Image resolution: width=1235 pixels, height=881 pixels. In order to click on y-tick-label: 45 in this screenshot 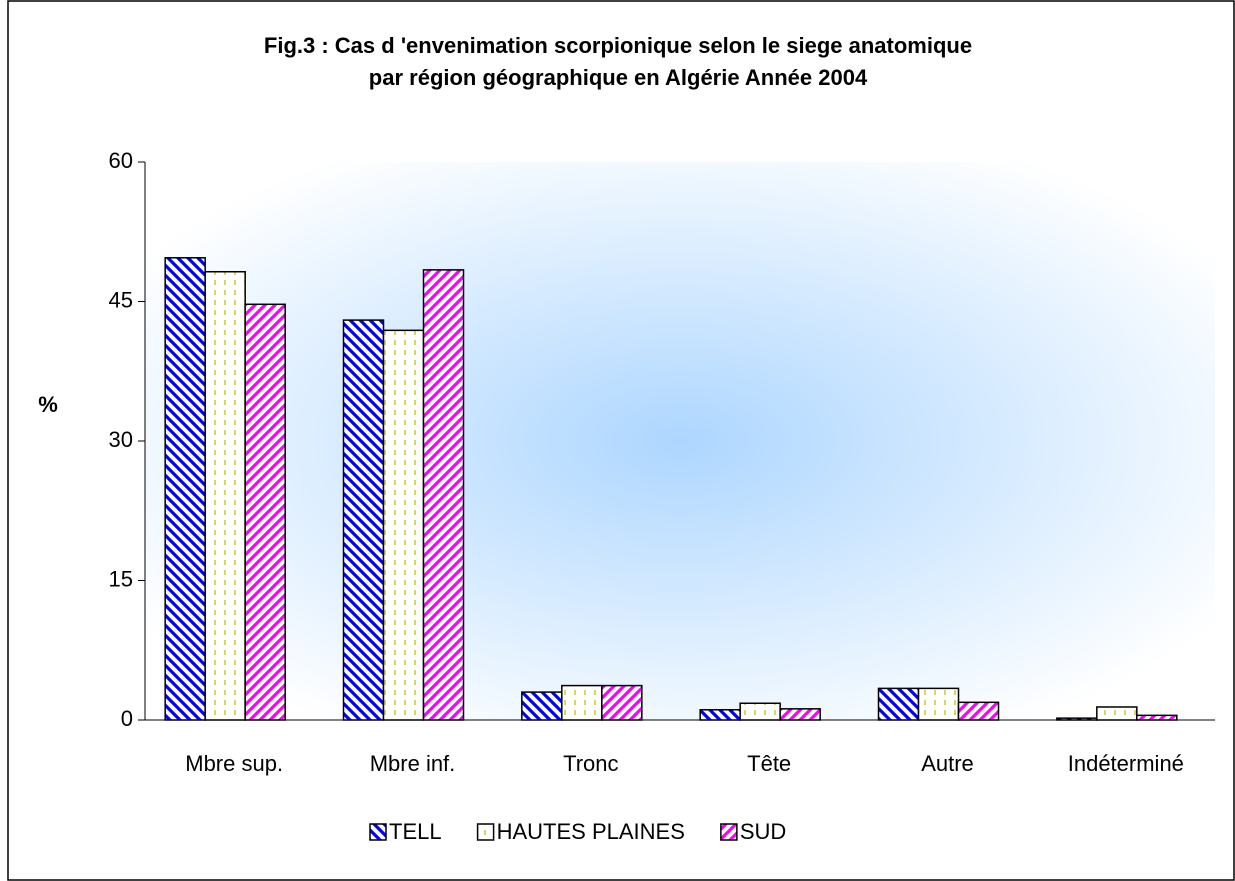, I will do `click(121, 299)`.